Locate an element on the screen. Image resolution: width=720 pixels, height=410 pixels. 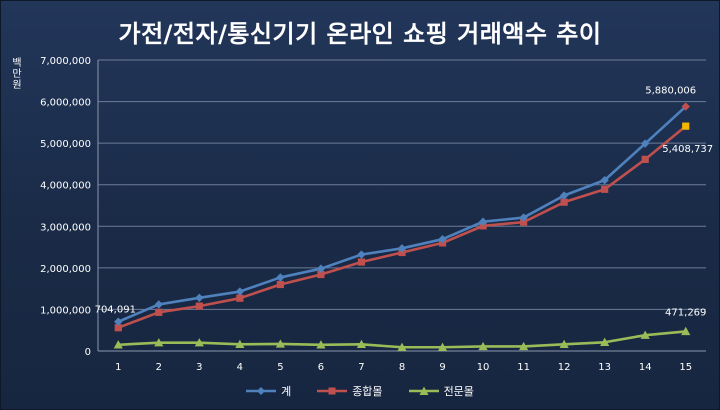
chart-legend: 계 종합몰 전문몰 is located at coordinates (360, 391).